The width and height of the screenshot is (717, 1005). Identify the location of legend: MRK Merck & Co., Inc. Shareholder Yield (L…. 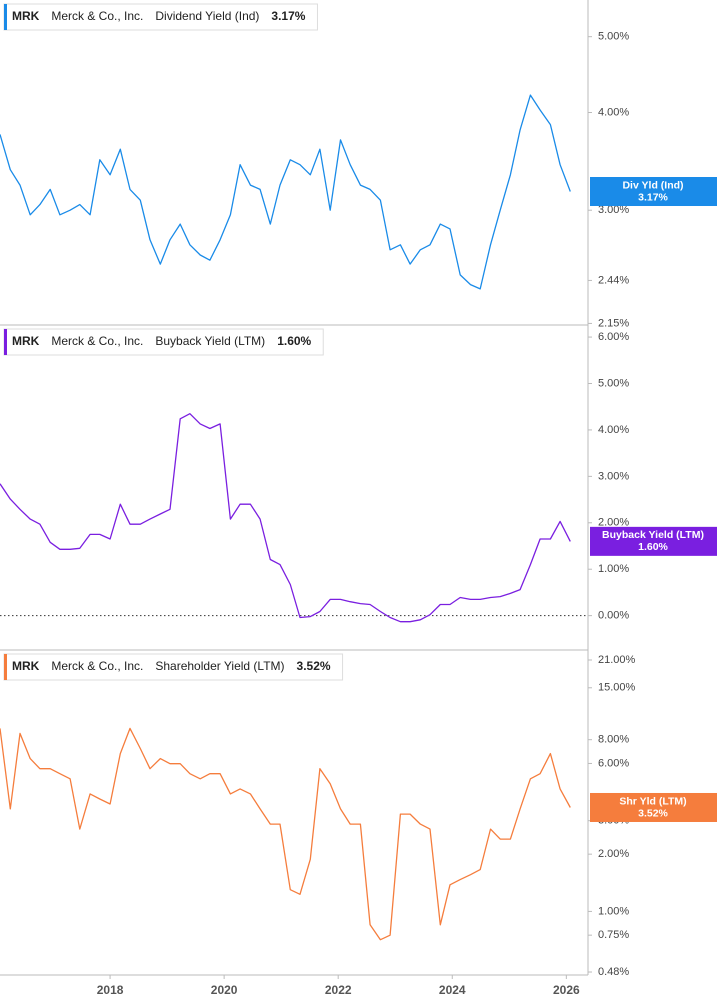
(173, 667).